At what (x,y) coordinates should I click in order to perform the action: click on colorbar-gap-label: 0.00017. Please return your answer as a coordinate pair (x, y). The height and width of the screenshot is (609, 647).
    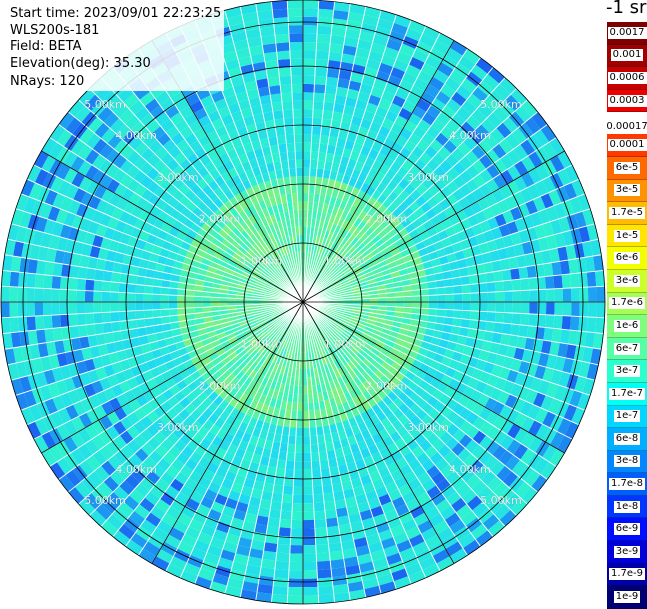
    Looking at the image, I should click on (627, 127).